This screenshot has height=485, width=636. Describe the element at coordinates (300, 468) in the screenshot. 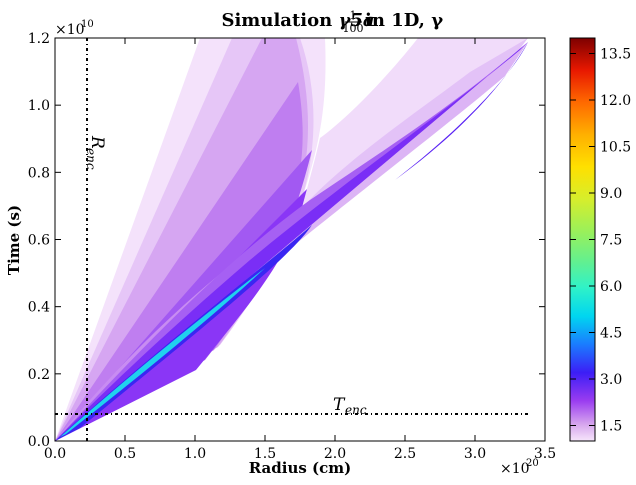

I see `x-axis-label: Radius (cm)` at that location.